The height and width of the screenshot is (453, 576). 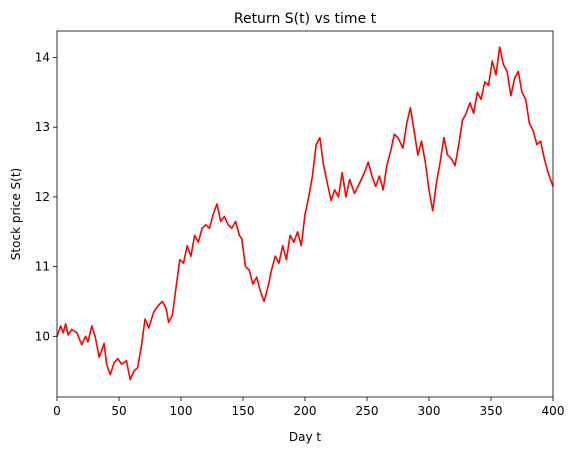 I want to click on x-tick-label: 0, so click(x=57, y=411).